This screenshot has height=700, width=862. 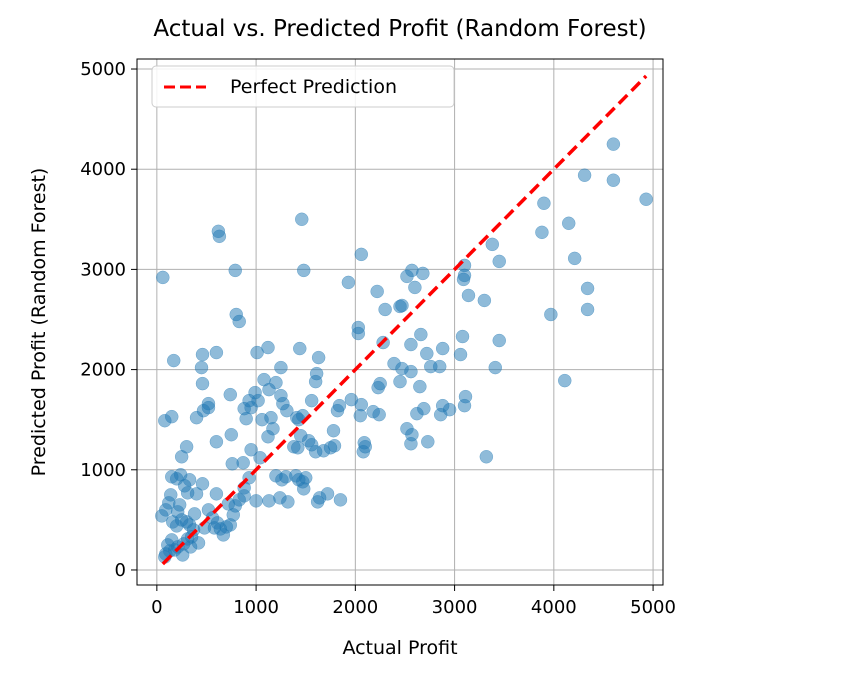 I want to click on legend-label: Perfect Prediction, so click(x=313, y=87).